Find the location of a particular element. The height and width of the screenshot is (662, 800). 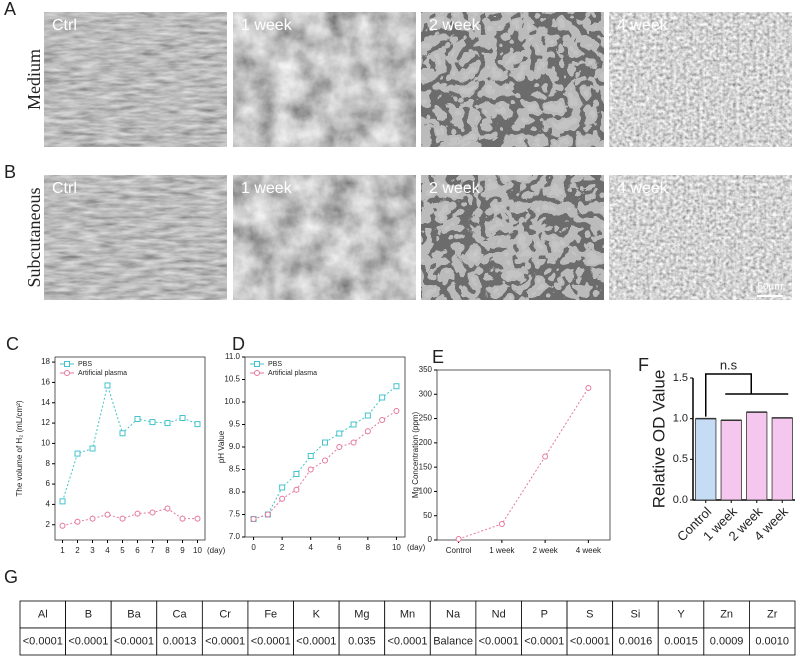

y-tick-label: 6 is located at coordinates (48, 483).